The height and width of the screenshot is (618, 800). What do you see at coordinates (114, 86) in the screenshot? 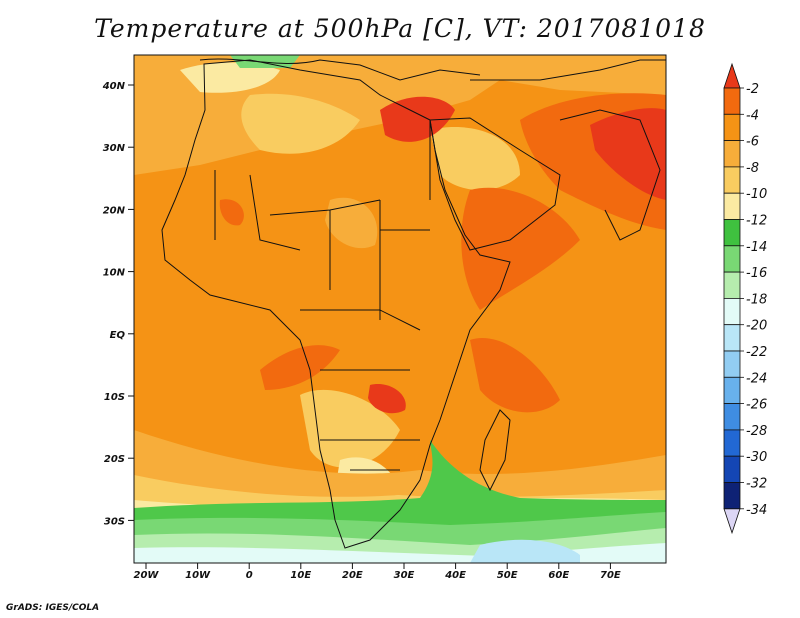
I see `lat-tick-label: 40N` at bounding box center [114, 86].